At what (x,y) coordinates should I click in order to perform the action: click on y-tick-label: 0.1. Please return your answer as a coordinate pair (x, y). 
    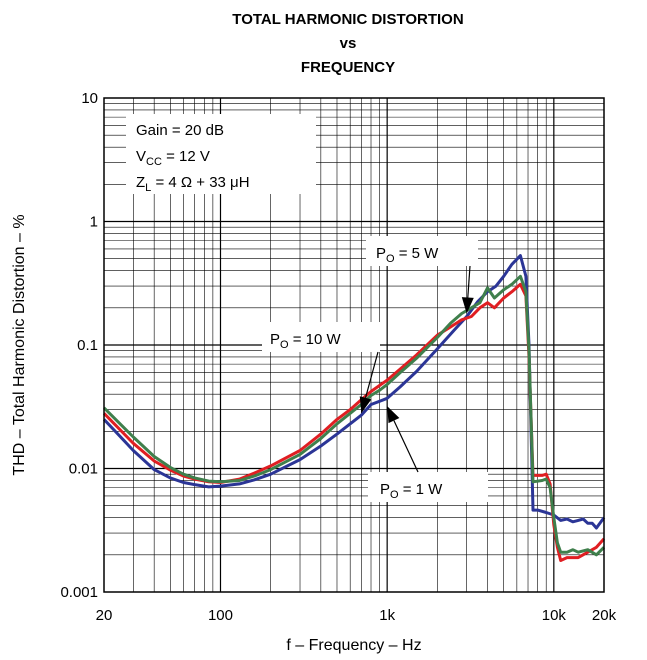
    Looking at the image, I should click on (87, 345).